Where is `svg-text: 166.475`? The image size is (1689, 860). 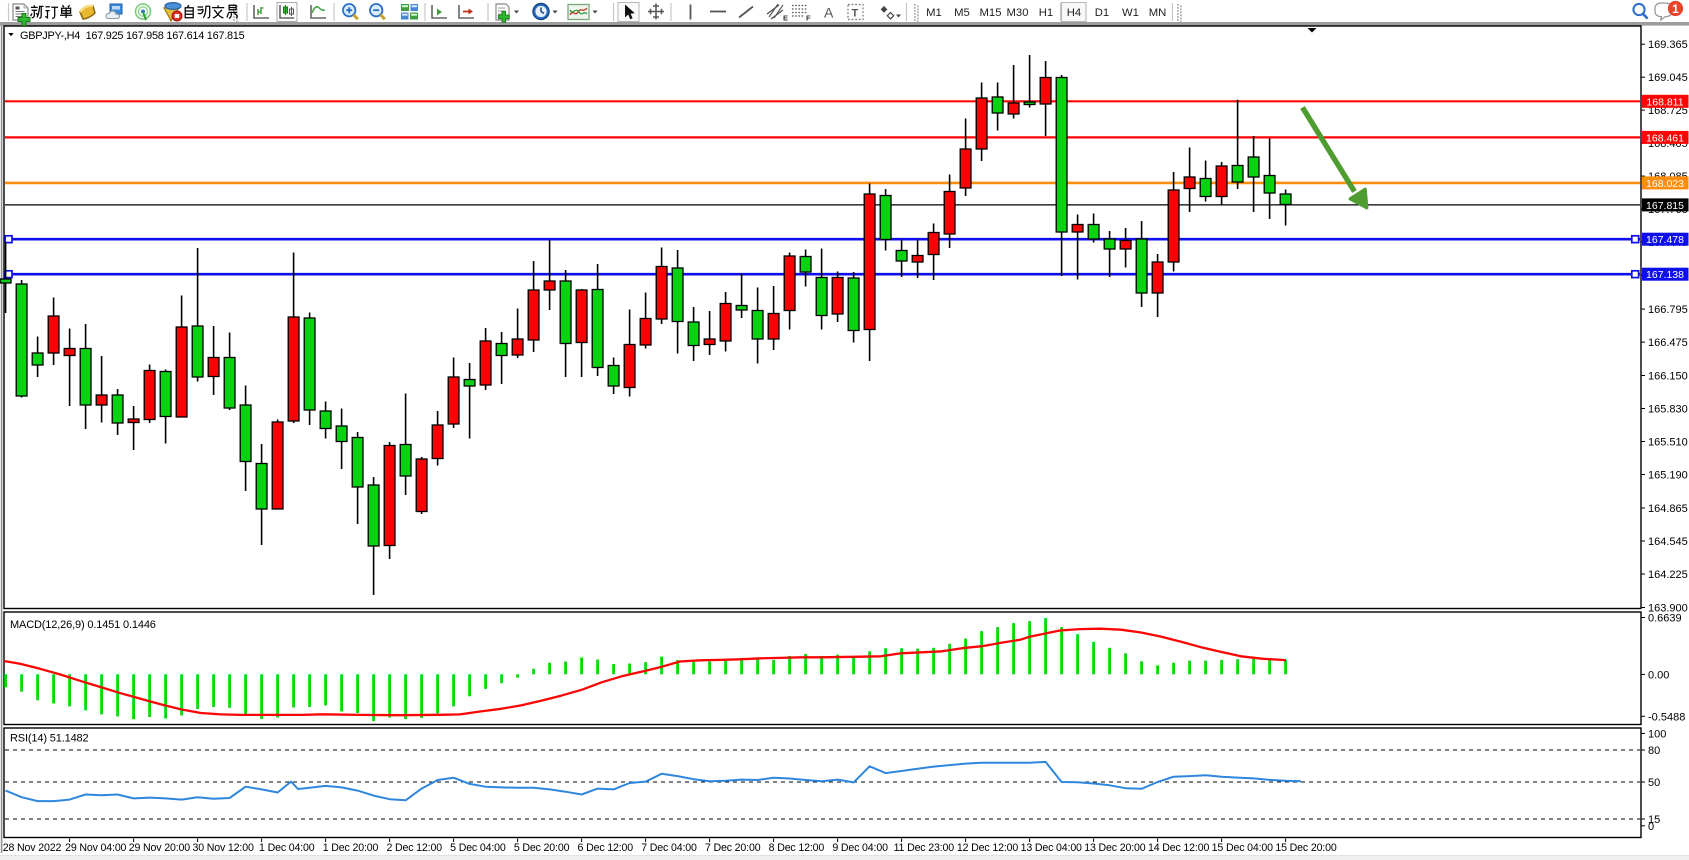 svg-text: 166.475 is located at coordinates (1668, 343).